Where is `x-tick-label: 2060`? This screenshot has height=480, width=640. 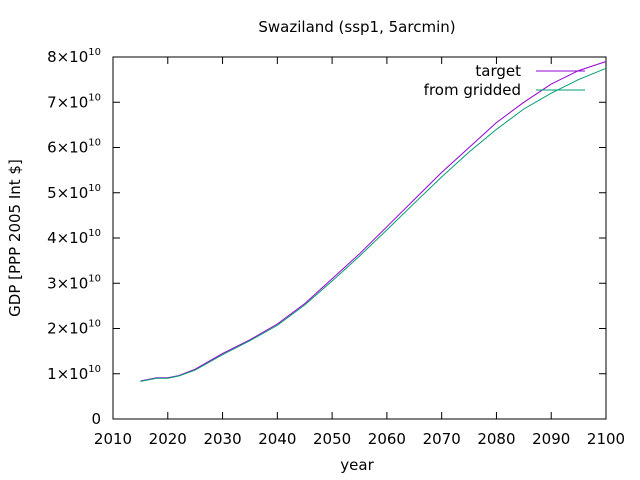
x-tick-label: 2060 is located at coordinates (387, 439).